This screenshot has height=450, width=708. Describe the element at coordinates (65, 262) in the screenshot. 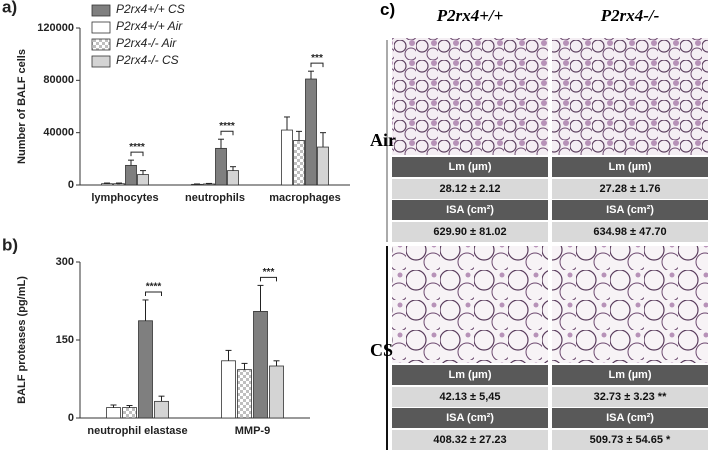

I see `y-tick-label: 300` at that location.